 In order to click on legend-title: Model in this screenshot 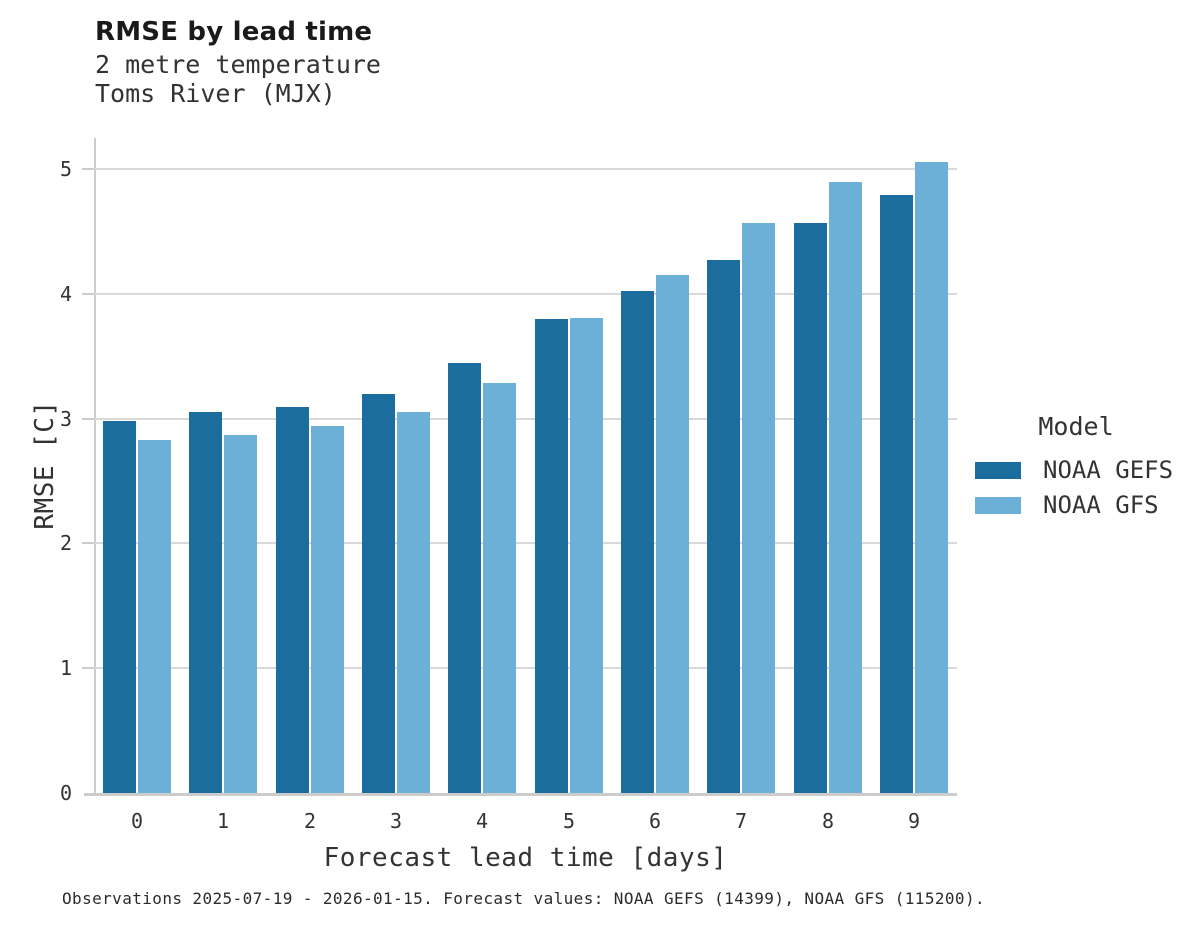, I will do `click(1076, 426)`.